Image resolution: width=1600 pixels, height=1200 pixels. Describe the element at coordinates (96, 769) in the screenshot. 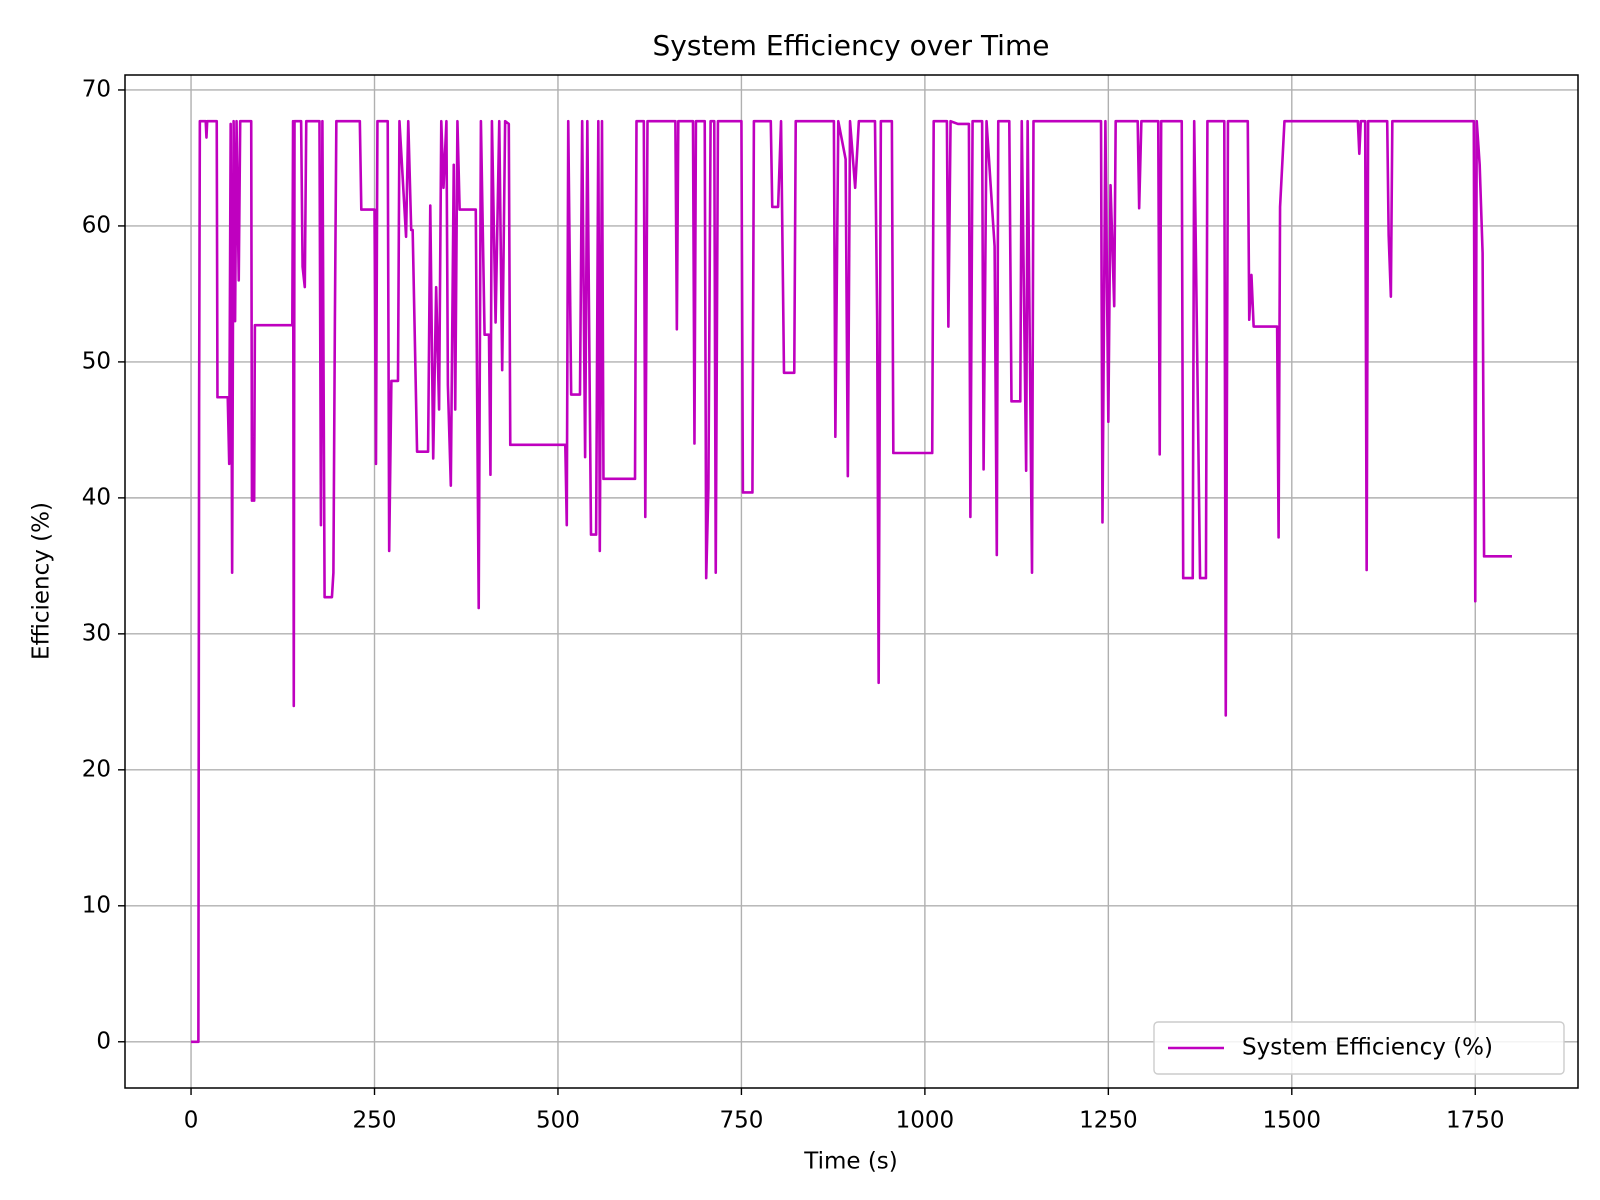

I see `y-tick-label: 20` at that location.